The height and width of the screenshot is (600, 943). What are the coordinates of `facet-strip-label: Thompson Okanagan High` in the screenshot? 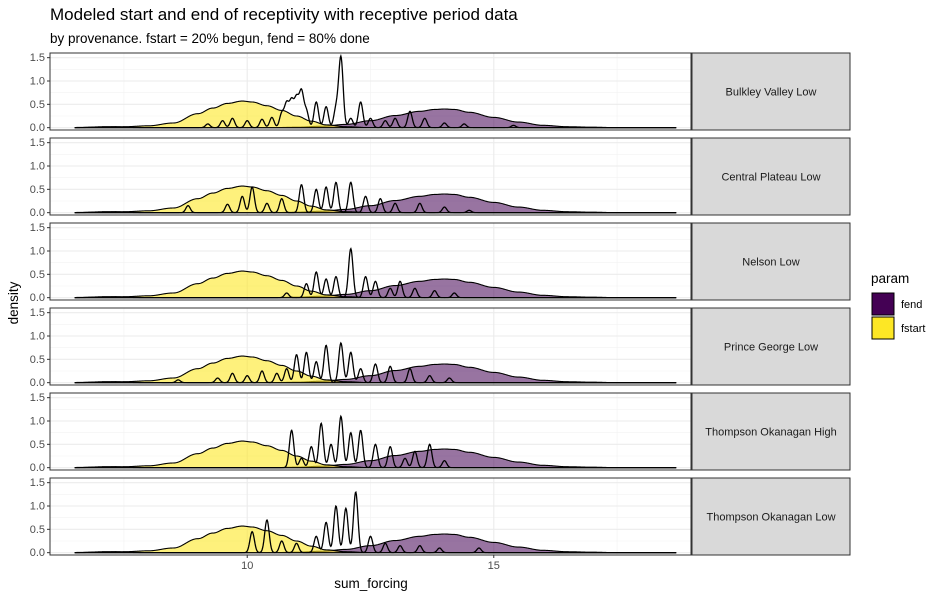 It's located at (770, 433).